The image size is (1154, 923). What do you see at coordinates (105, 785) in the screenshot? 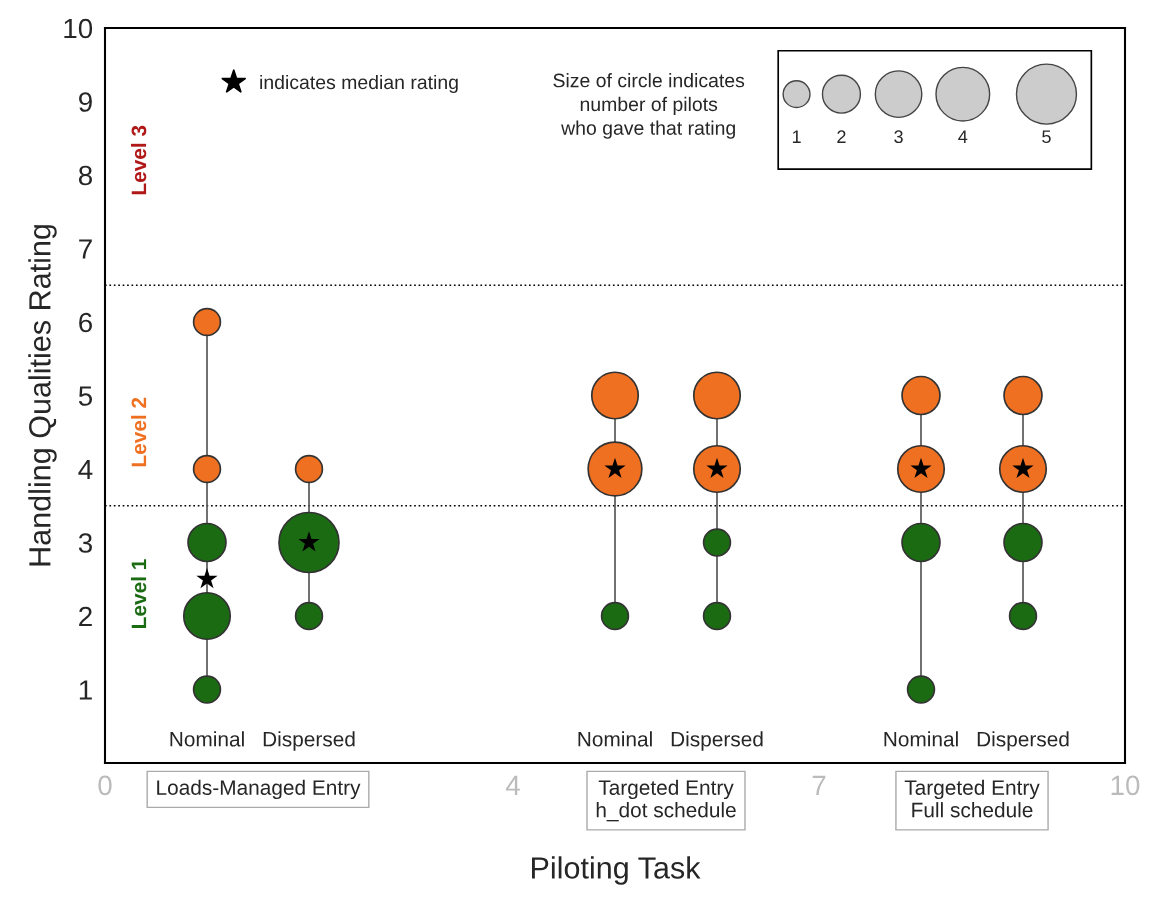
I see `x-tick-label: 0` at bounding box center [105, 785].